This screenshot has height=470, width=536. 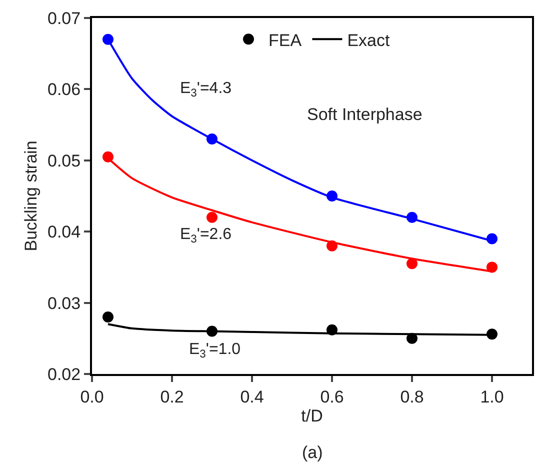 What do you see at coordinates (492, 396) in the screenshot?
I see `x-tick-label: 1.0` at bounding box center [492, 396].